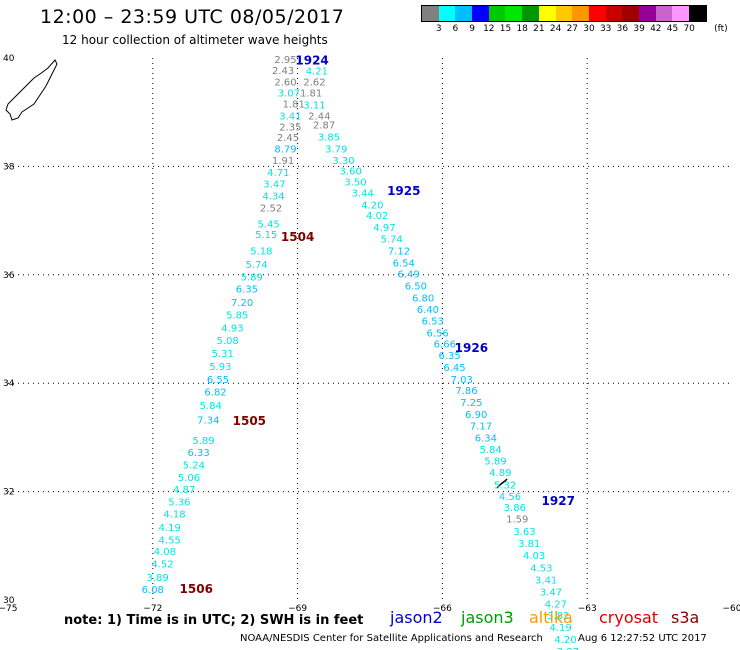 The height and width of the screenshot is (650, 740). Describe the element at coordinates (455, 29) in the screenshot. I see `scale-label: 6` at that location.